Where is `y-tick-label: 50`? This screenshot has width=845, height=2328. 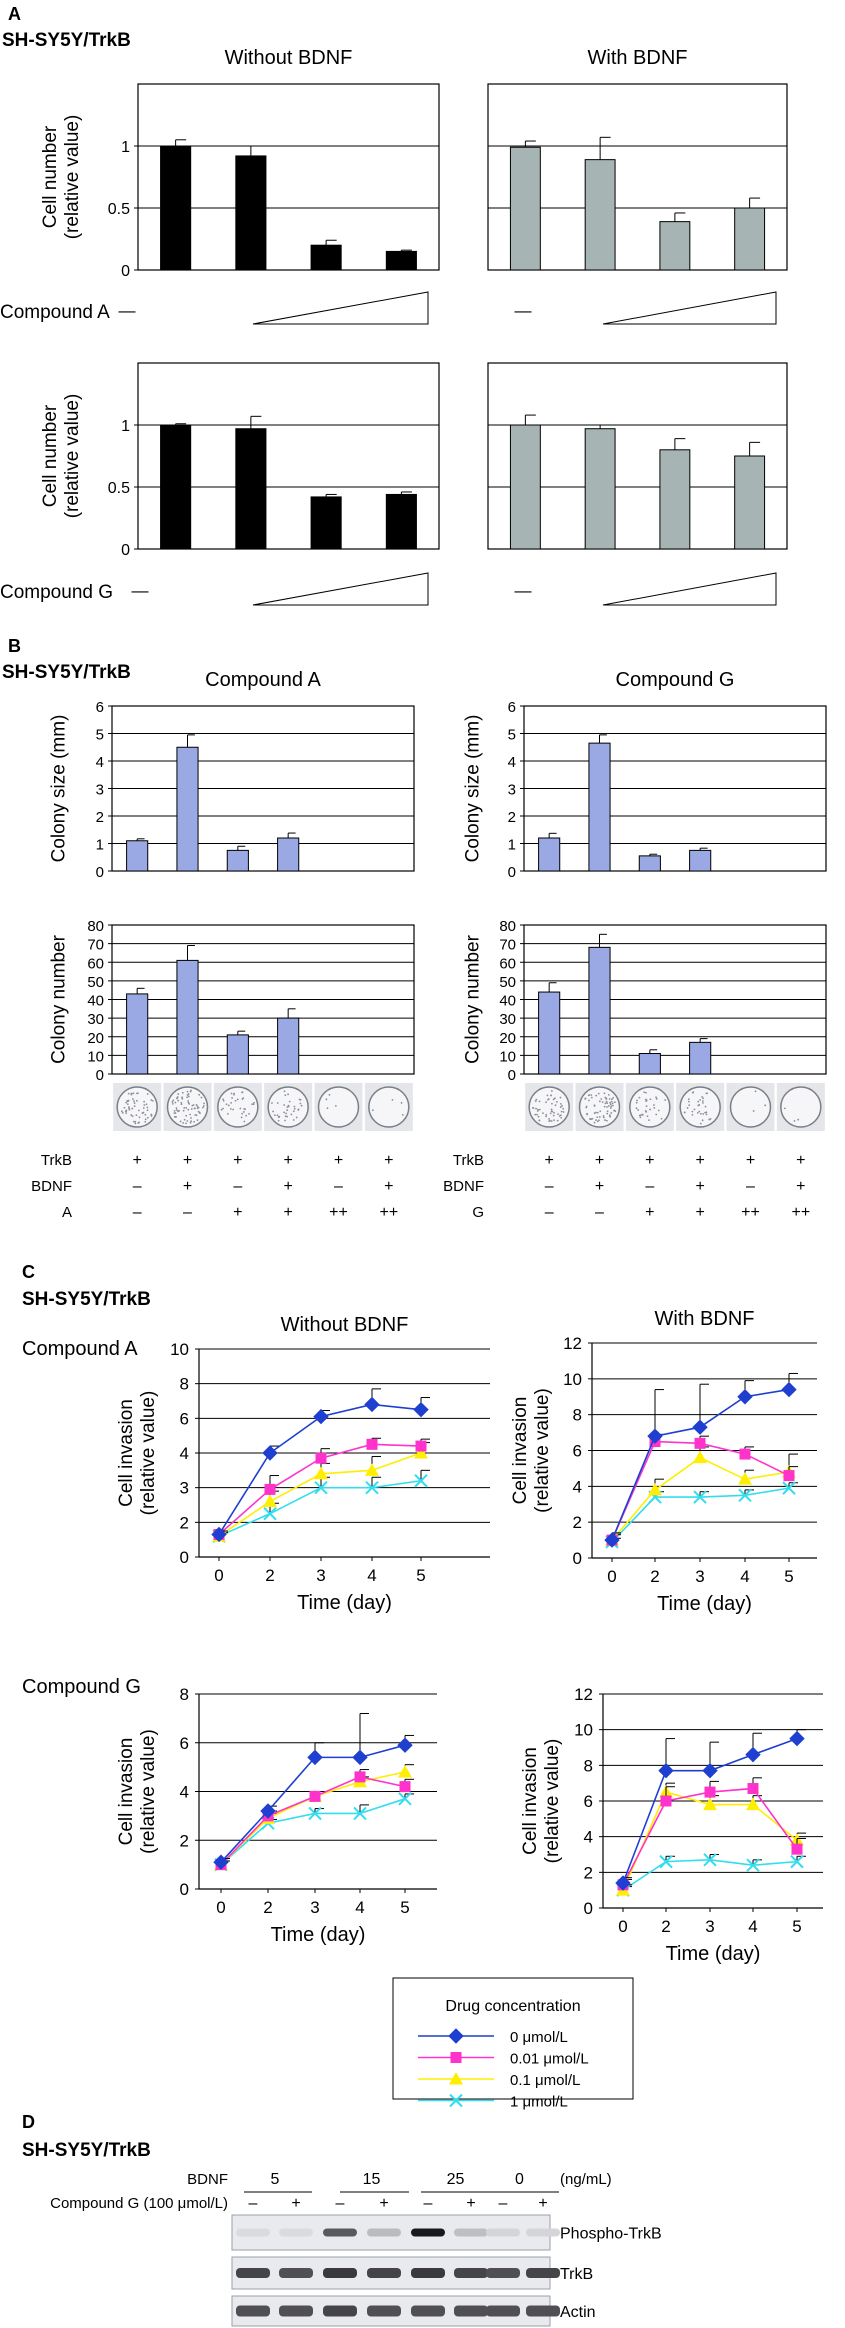 y-tick-label: 50 is located at coordinates (507, 982).